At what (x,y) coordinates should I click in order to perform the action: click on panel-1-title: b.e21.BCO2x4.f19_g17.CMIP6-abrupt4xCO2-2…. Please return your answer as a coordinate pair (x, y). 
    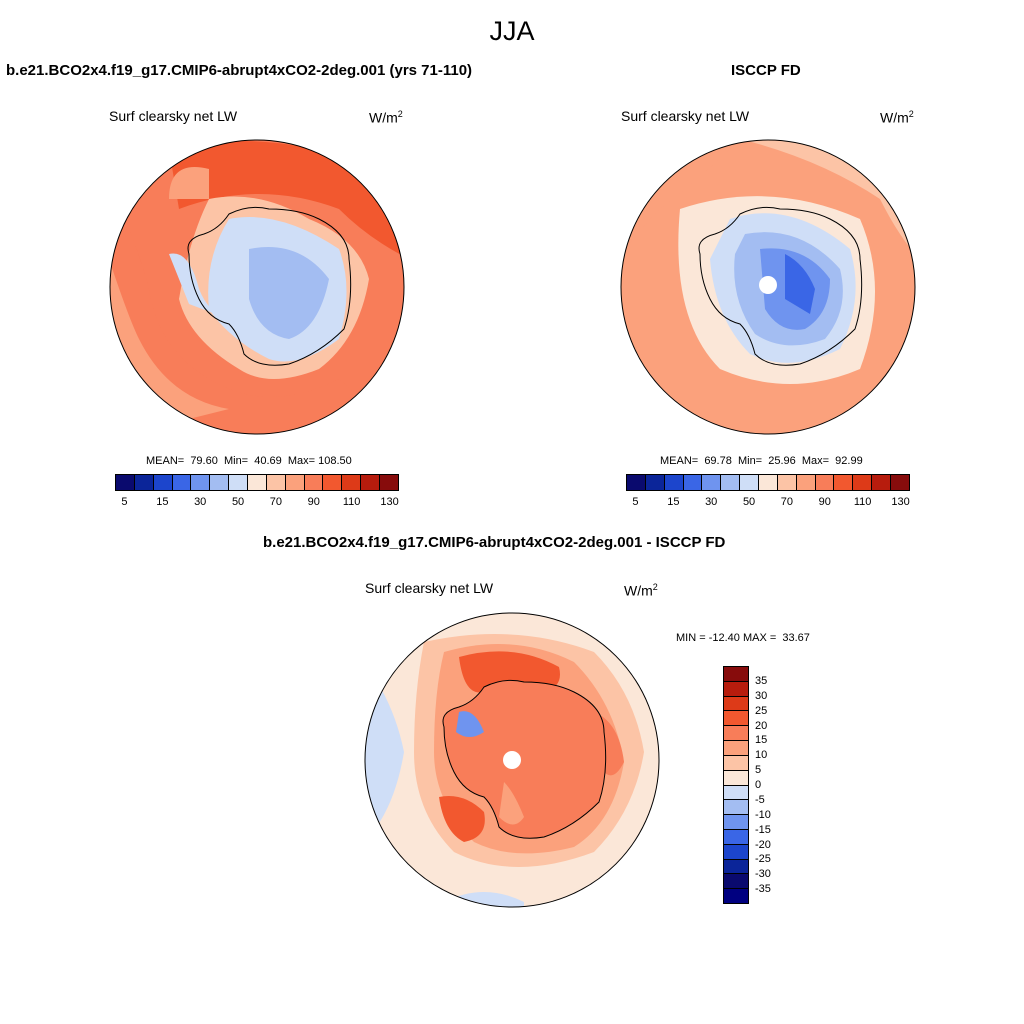
    Looking at the image, I should click on (239, 70).